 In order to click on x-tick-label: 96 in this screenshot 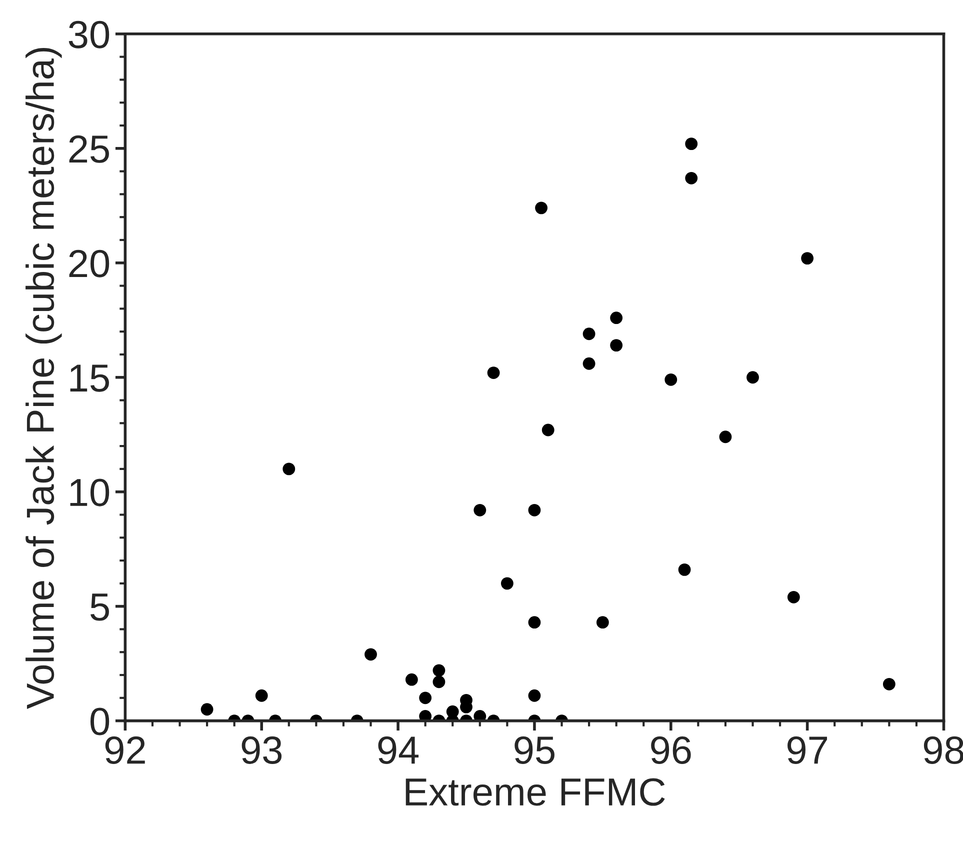, I will do `click(671, 750)`.